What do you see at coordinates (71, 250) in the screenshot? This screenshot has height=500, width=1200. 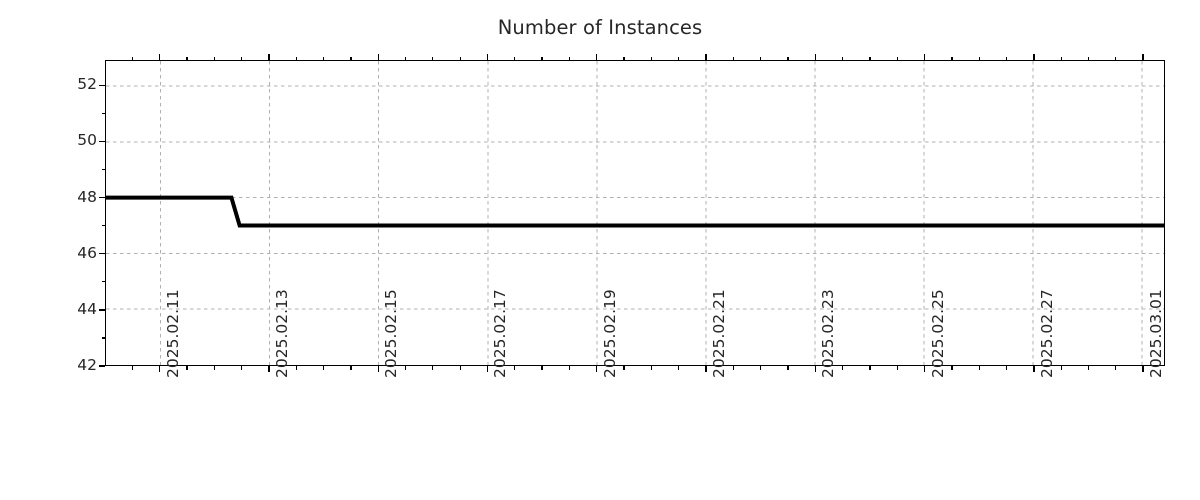 I see `y-axis-tick-labels: 42 44 46 48 50 52` at bounding box center [71, 250].